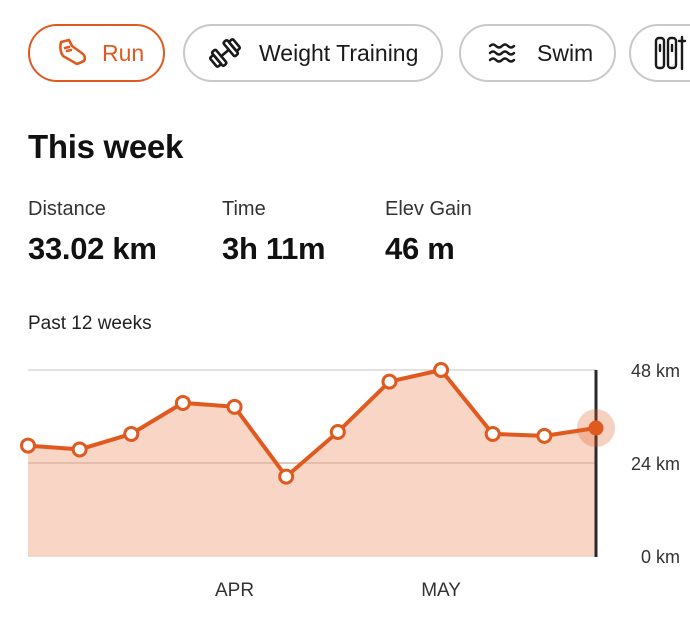 Image resolution: width=690 pixels, height=632 pixels. Describe the element at coordinates (234, 590) in the screenshot. I see `x-tick-label: APR` at that location.